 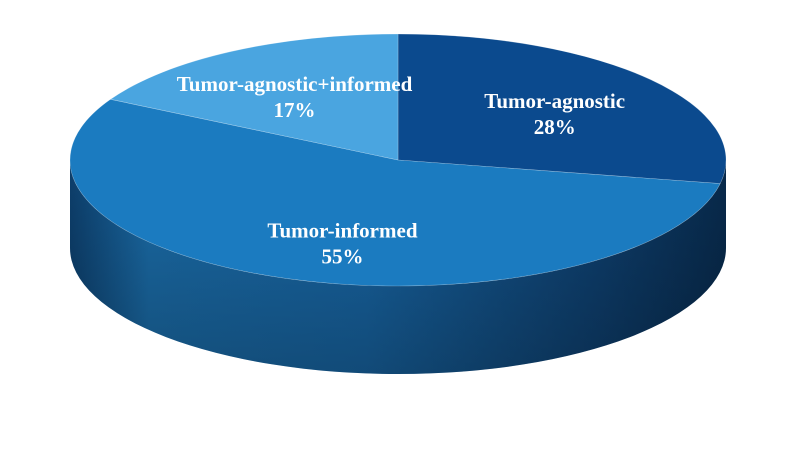 I want to click on pie-slice-tumor-agnostic, so click(x=562, y=108).